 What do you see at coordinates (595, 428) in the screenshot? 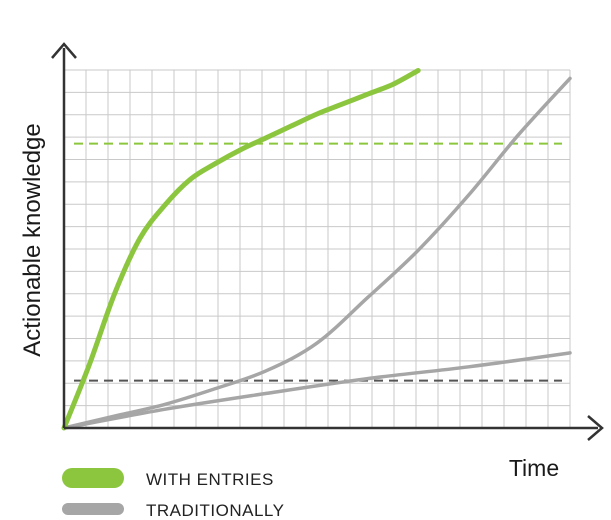
I see `x-axis-arrow` at bounding box center [595, 428].